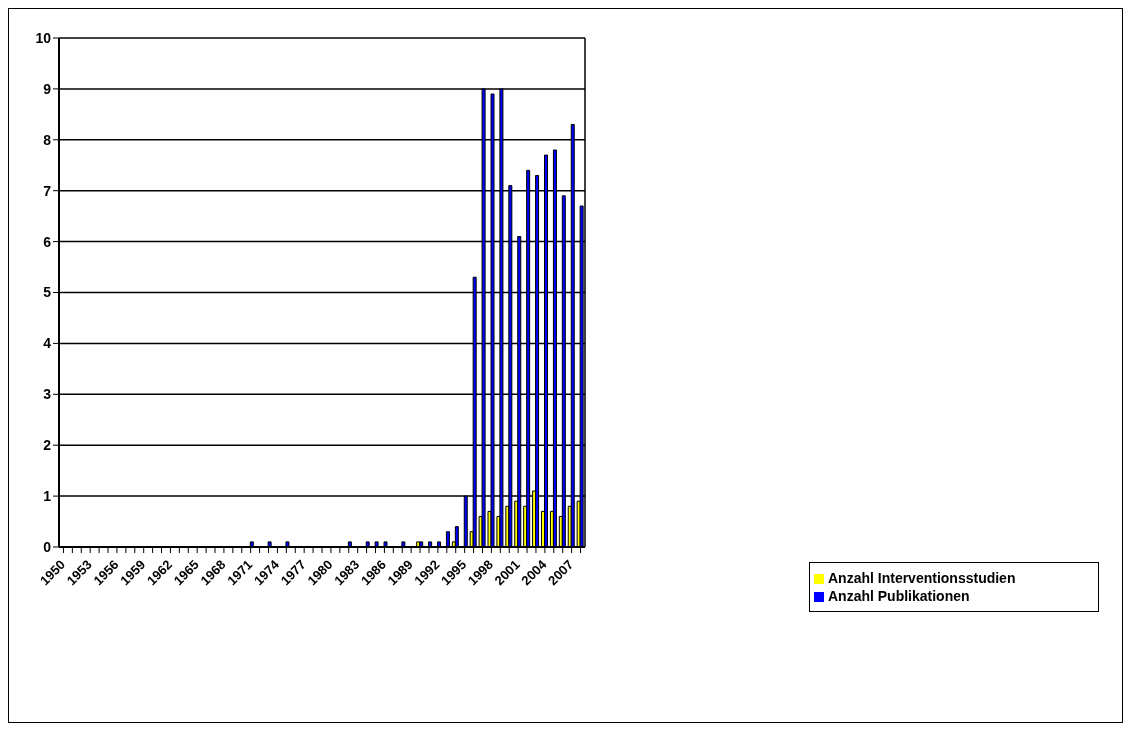 The width and height of the screenshot is (1131, 731). I want to click on y-tick-label: 0, so click(47, 546).